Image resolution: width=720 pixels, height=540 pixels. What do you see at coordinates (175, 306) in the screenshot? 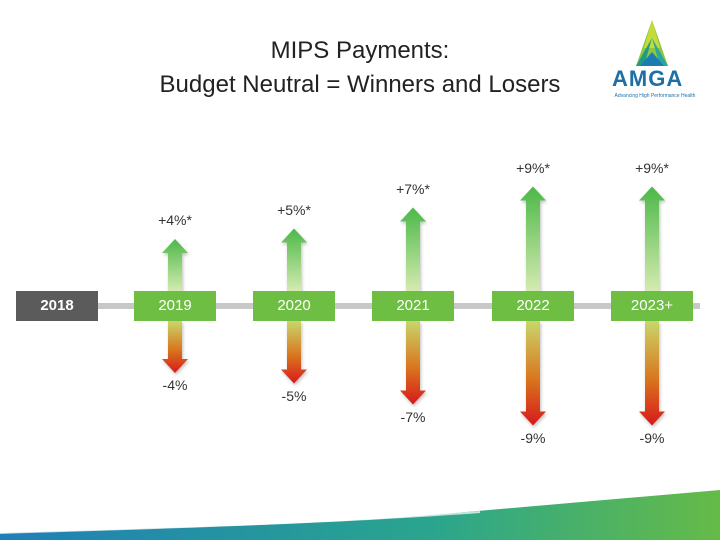
I see `year-box-2019: 2019` at bounding box center [175, 306].